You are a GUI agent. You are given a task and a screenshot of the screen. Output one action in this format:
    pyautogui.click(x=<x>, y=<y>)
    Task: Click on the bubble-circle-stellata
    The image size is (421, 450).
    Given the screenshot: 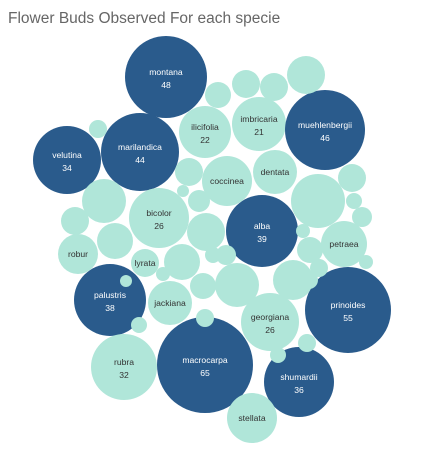 What is the action you would take?
    pyautogui.click(x=252, y=418)
    